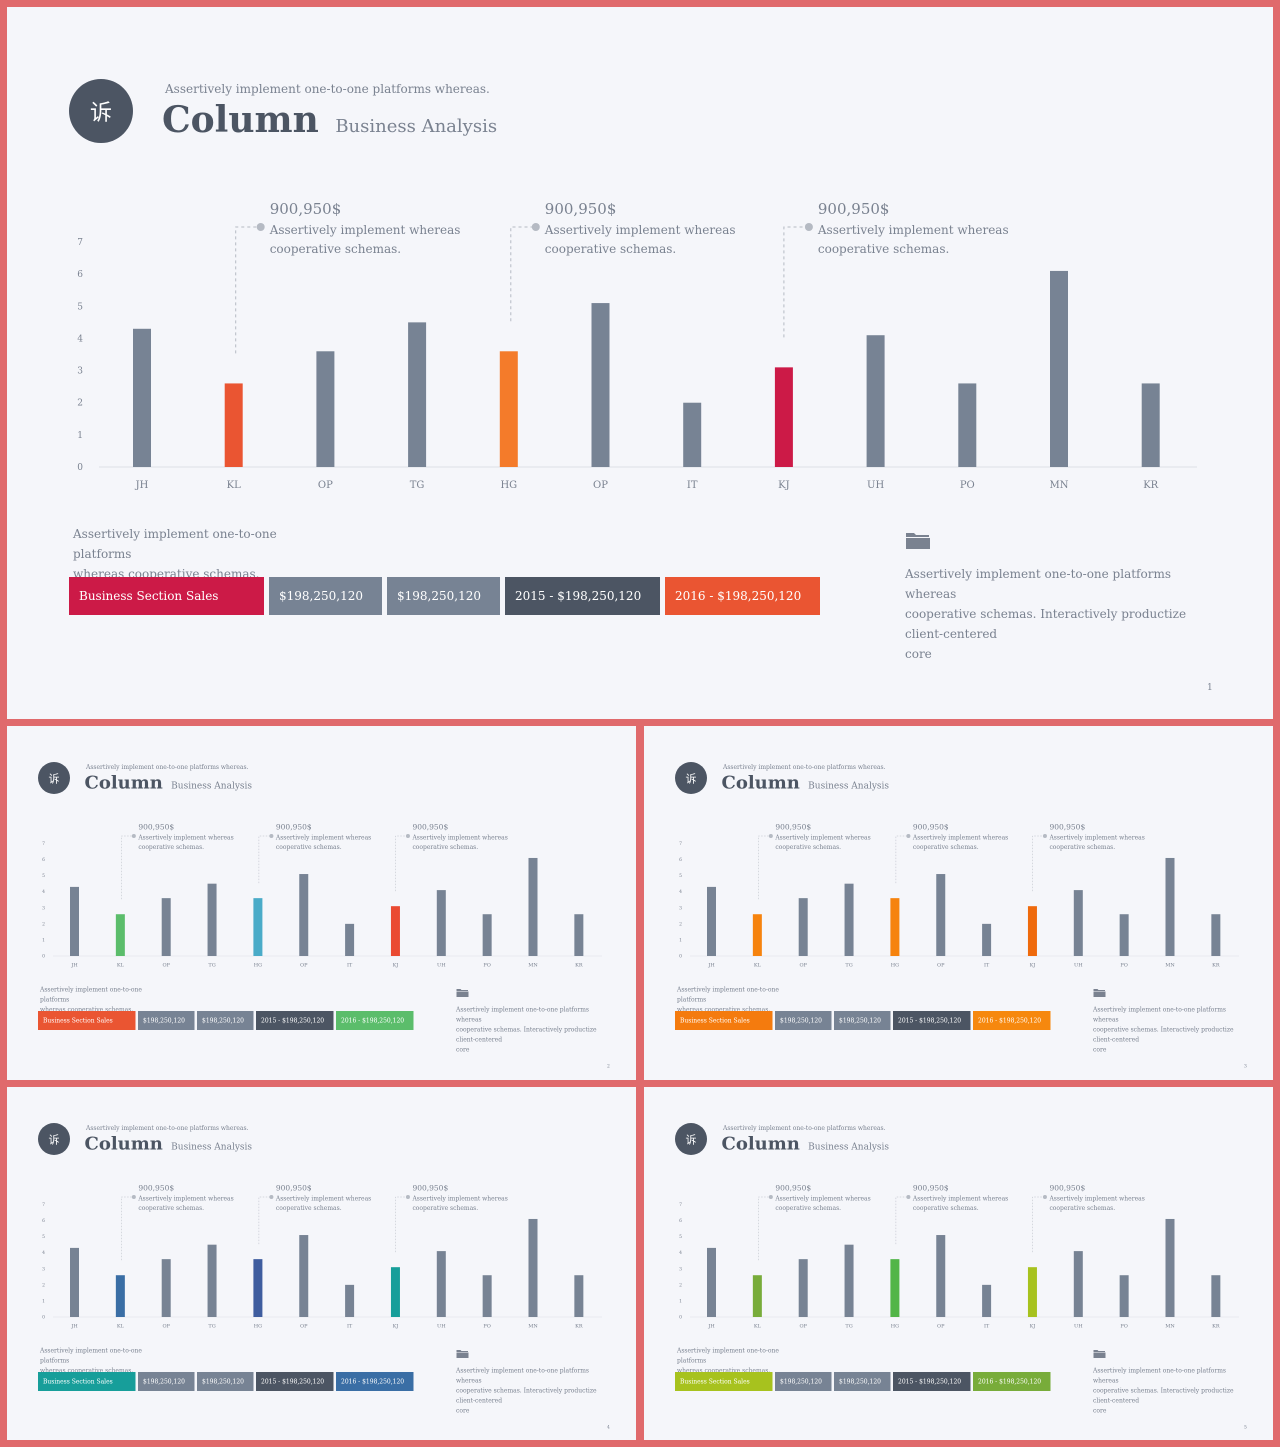 Image resolution: width=1280 pixels, height=1447 pixels. What do you see at coordinates (533, 966) in the screenshot?
I see `x-tick-label: MN` at bounding box center [533, 966].